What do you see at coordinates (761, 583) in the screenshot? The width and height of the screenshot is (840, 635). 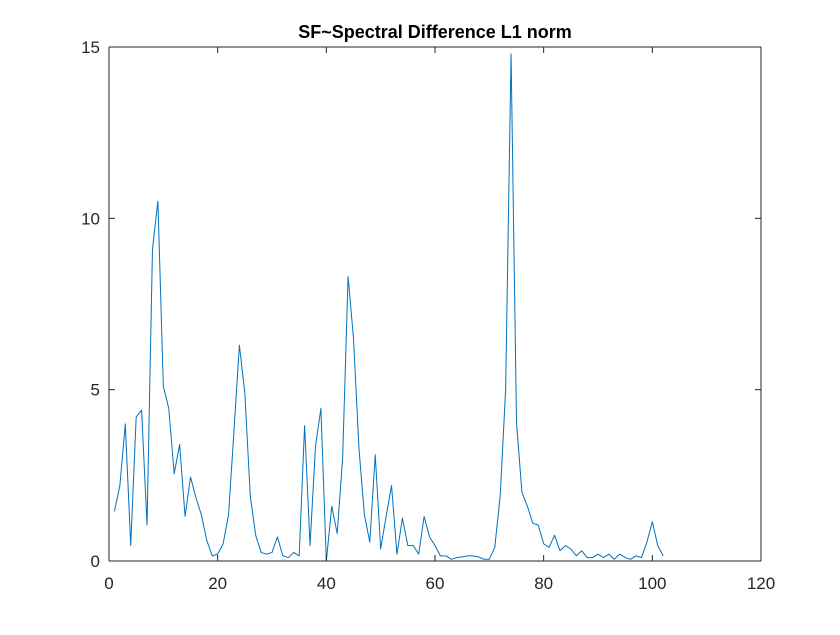 I see `x-tick-label: 120` at bounding box center [761, 583].